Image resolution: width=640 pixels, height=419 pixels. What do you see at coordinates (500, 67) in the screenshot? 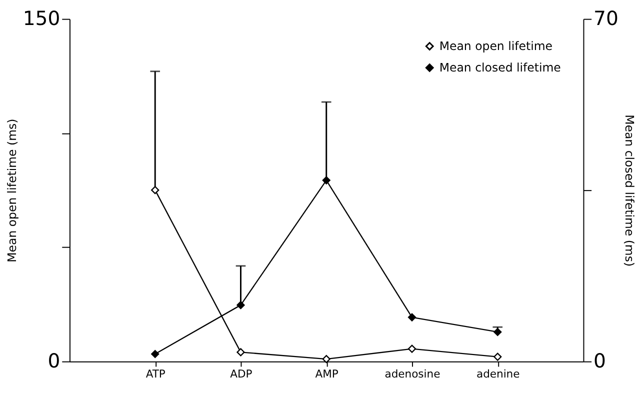
I see `legend-label: Mean closed lifetime` at bounding box center [500, 67].